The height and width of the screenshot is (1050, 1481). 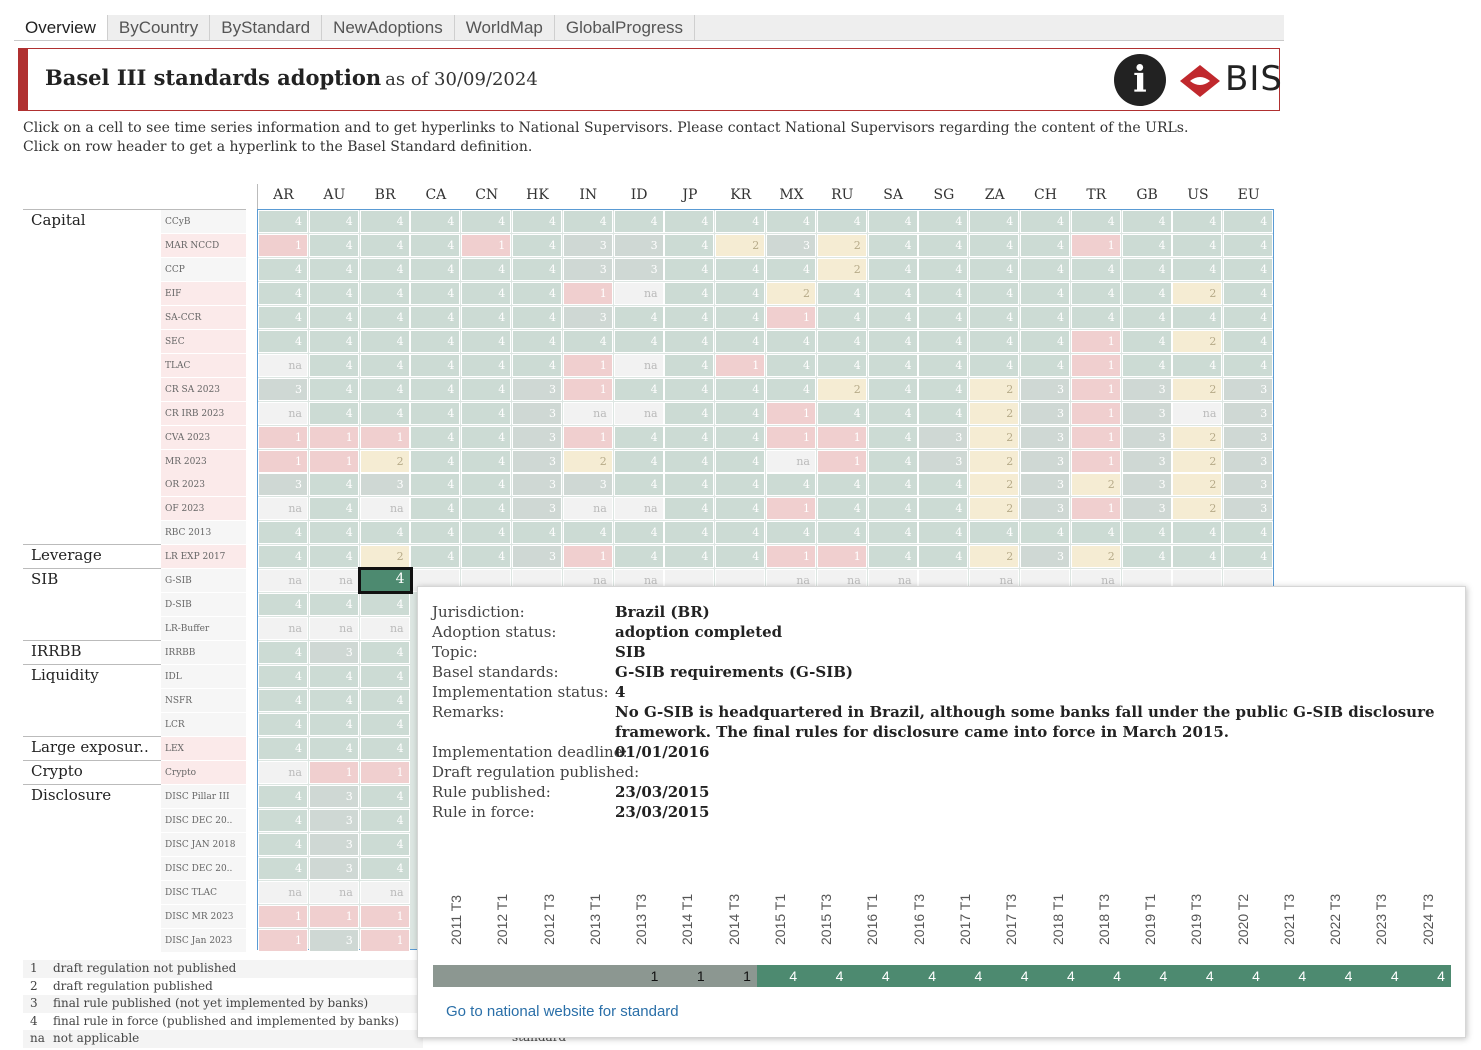 I want to click on topic-label: Crypto, so click(x=57, y=770).